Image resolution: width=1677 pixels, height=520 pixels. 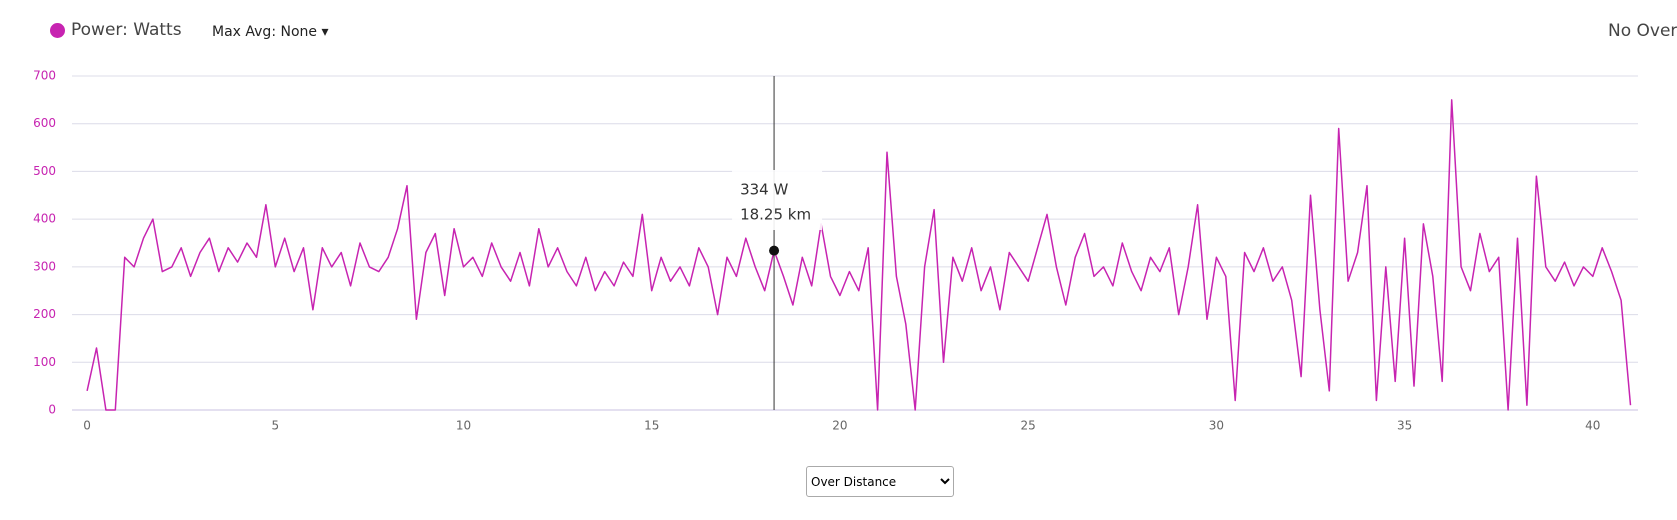 I want to click on max-avg-dropdown: Max Avg: None ▾, so click(x=270, y=32).